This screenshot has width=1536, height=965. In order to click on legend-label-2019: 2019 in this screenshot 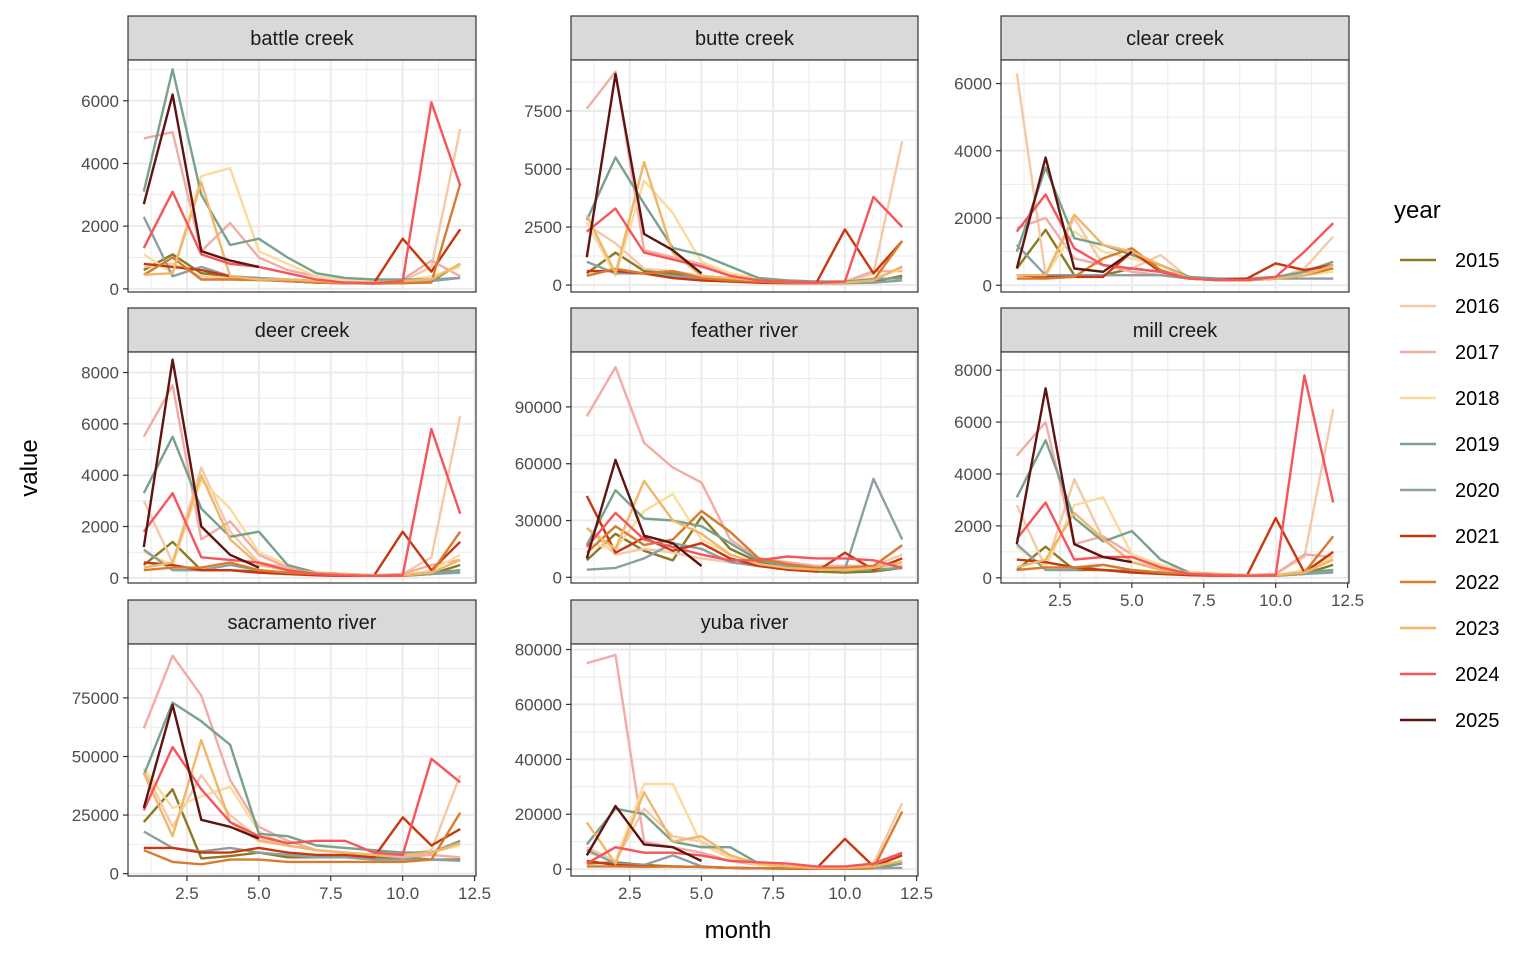, I will do `click(1477, 445)`.